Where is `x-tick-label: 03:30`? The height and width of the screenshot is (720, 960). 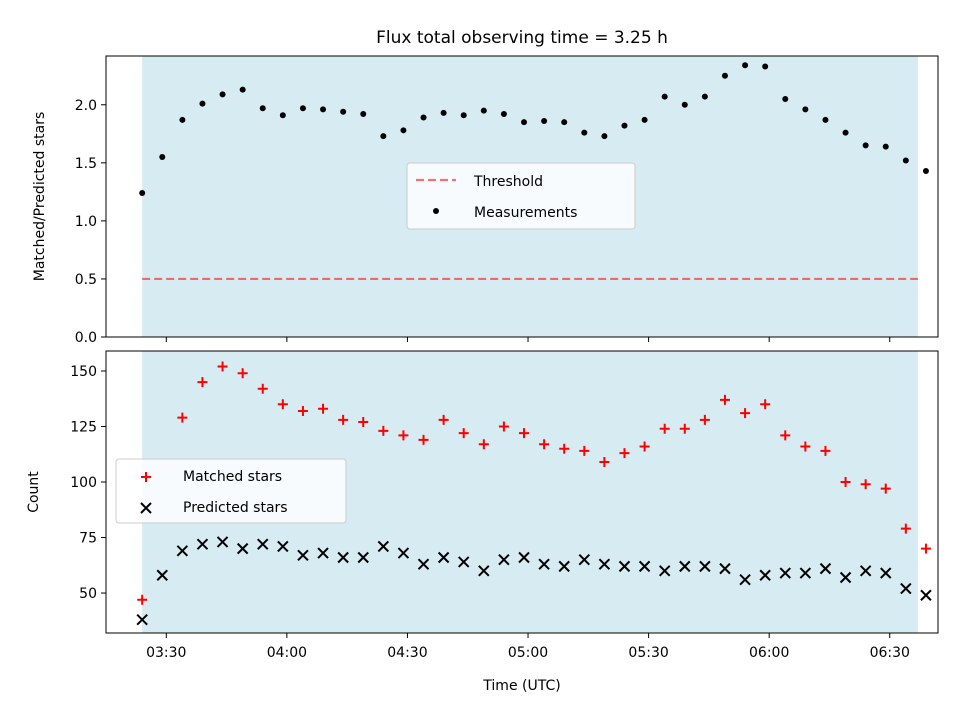 x-tick-label: 03:30 is located at coordinates (166, 653).